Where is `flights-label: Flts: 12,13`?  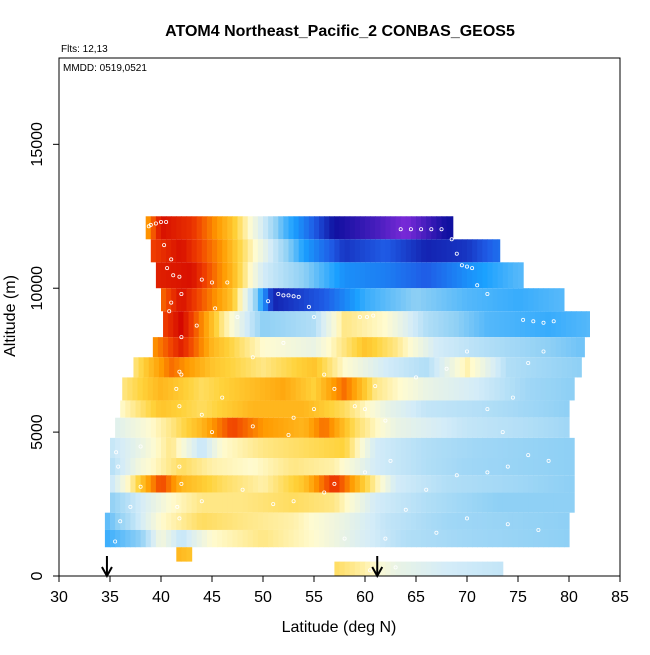 flights-label: Flts: 12,13 is located at coordinates (84, 49).